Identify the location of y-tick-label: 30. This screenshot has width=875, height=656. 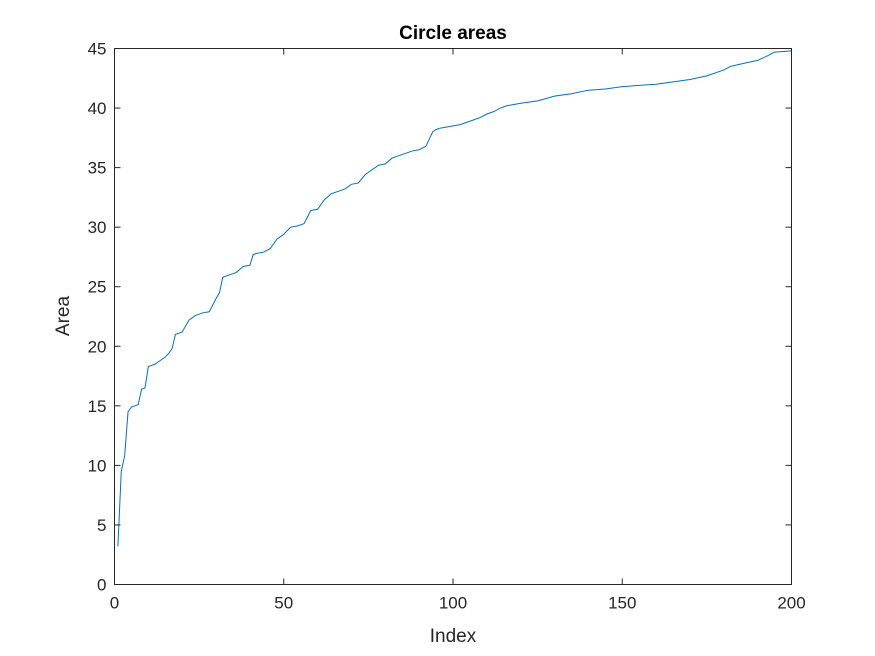
(97, 227).